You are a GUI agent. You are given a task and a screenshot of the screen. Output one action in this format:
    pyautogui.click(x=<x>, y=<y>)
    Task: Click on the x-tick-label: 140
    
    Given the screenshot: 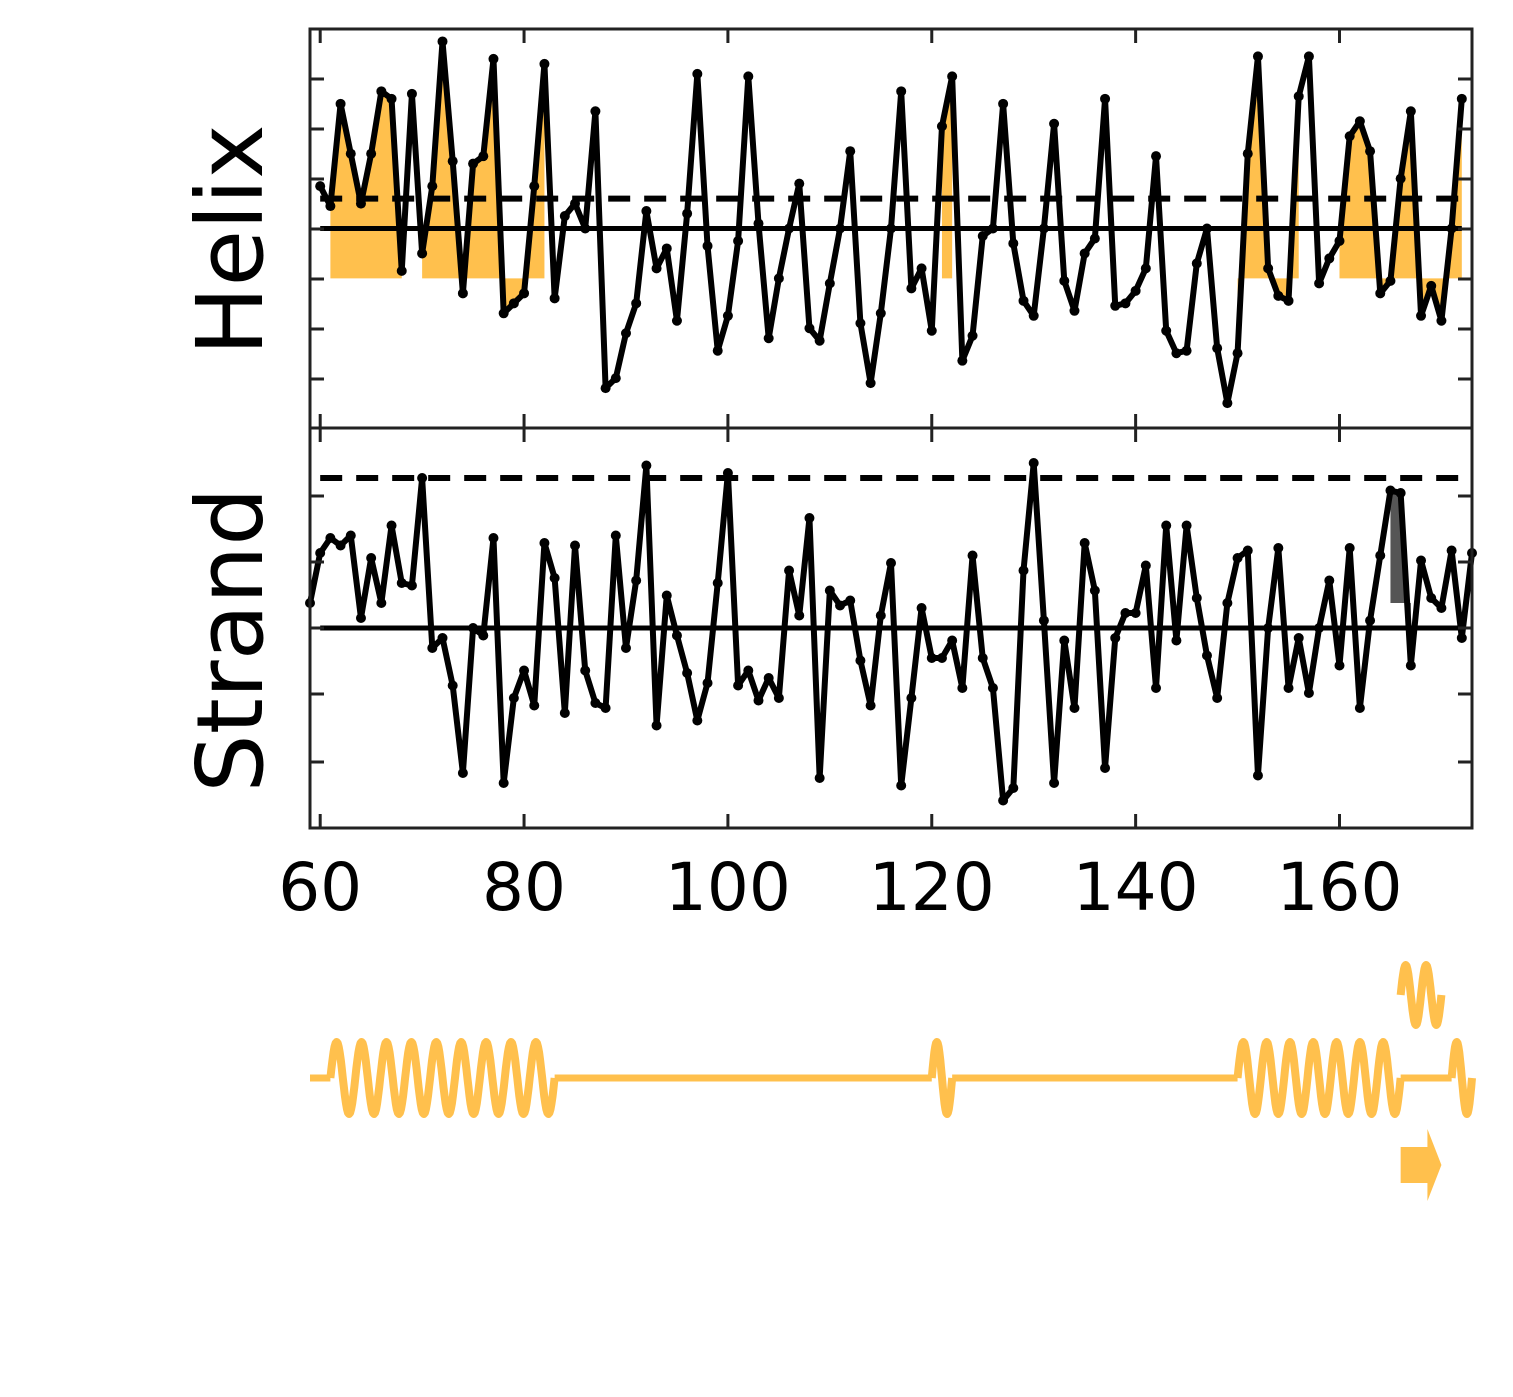 What is the action you would take?
    pyautogui.click(x=1136, y=887)
    